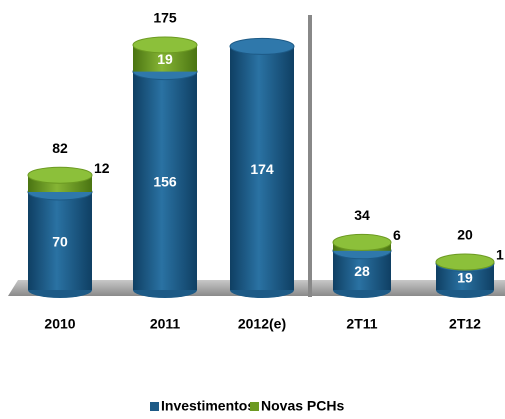  I want to click on separator, so click(310, 156).